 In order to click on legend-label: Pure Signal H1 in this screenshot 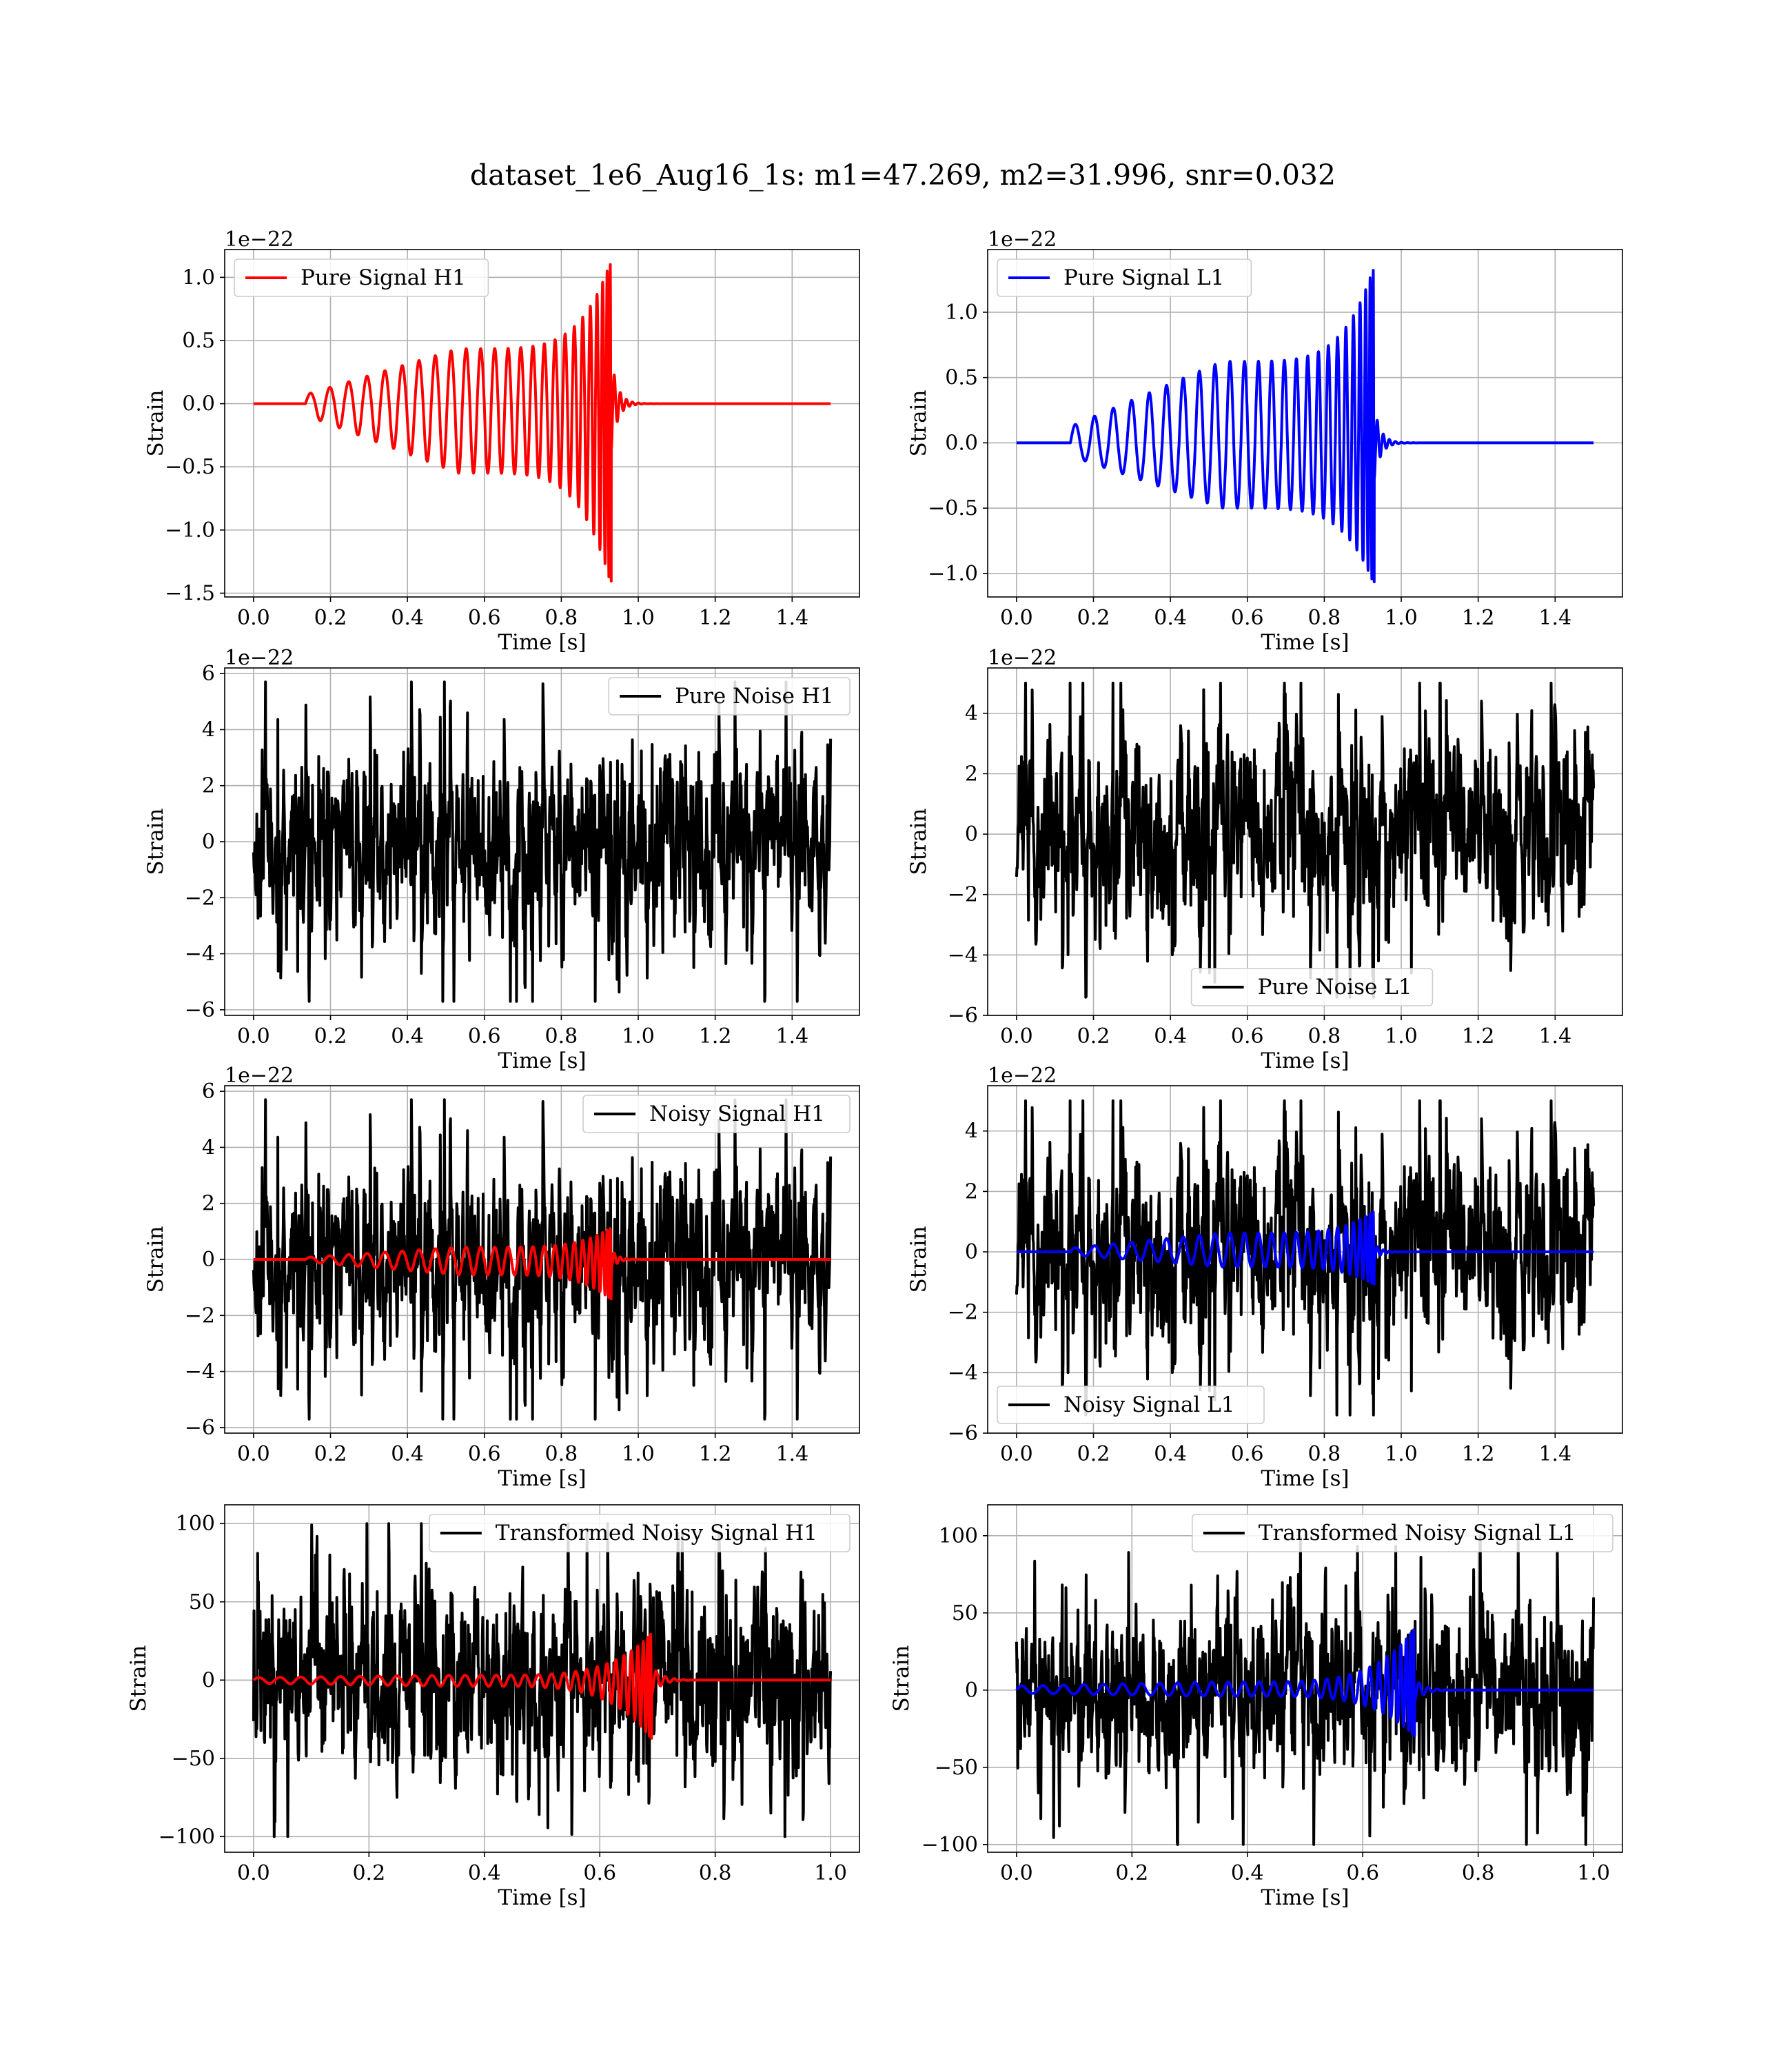, I will do `click(384, 277)`.